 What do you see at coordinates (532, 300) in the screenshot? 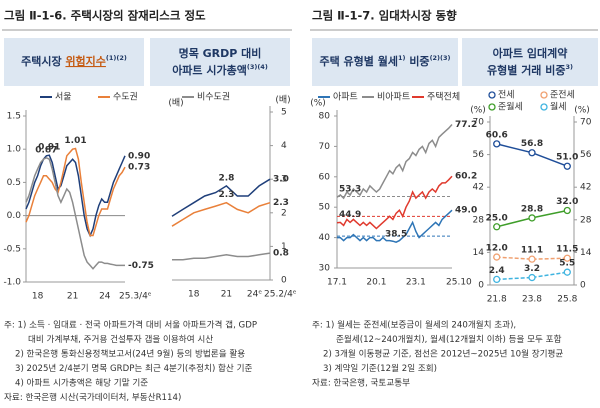
I see `x-tick-label: 23.8` at bounding box center [532, 300].